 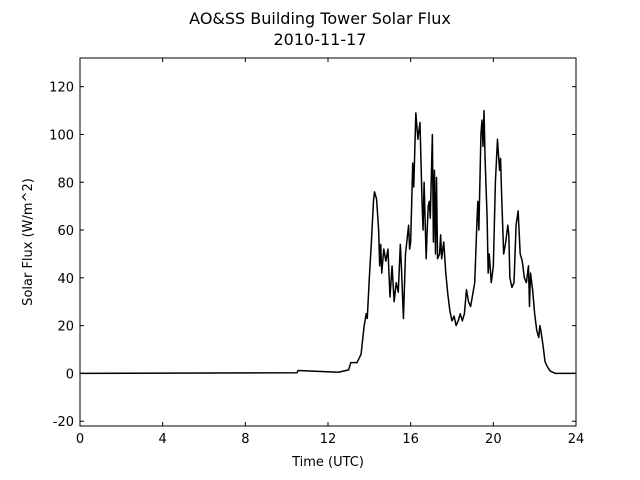 I want to click on y-tick-label: 120, so click(x=61, y=88).